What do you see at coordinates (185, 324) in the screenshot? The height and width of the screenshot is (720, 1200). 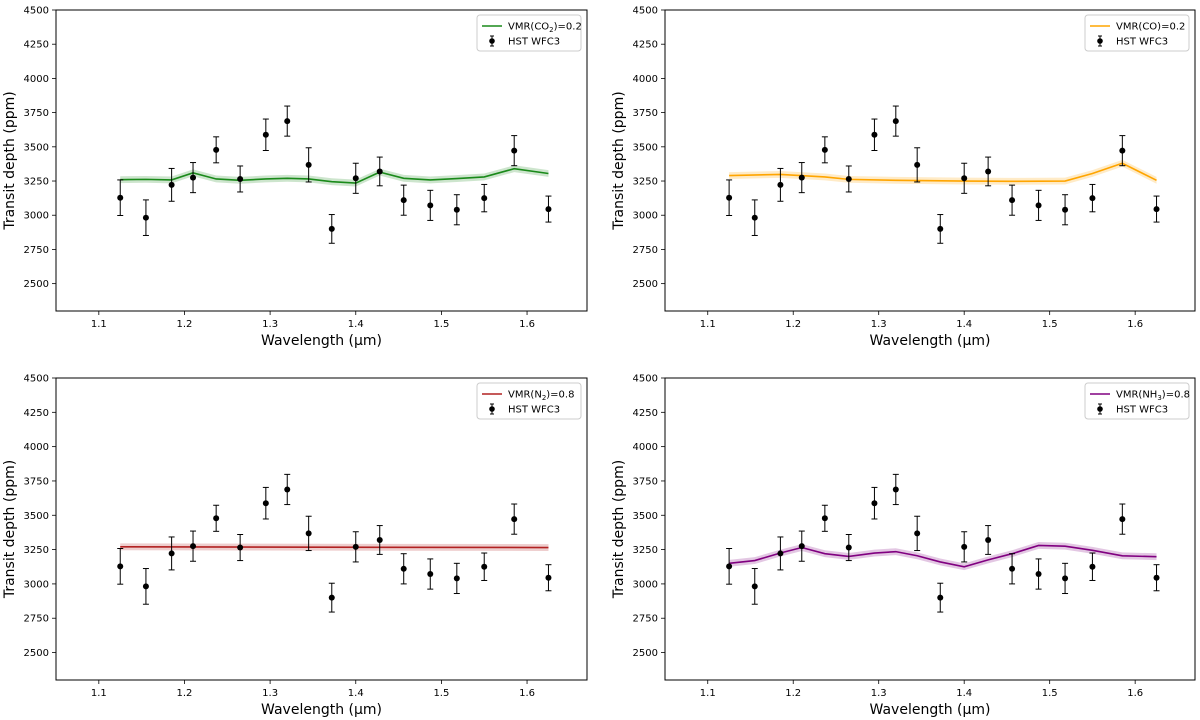 I see `x-tick-label: 1.2` at bounding box center [185, 324].